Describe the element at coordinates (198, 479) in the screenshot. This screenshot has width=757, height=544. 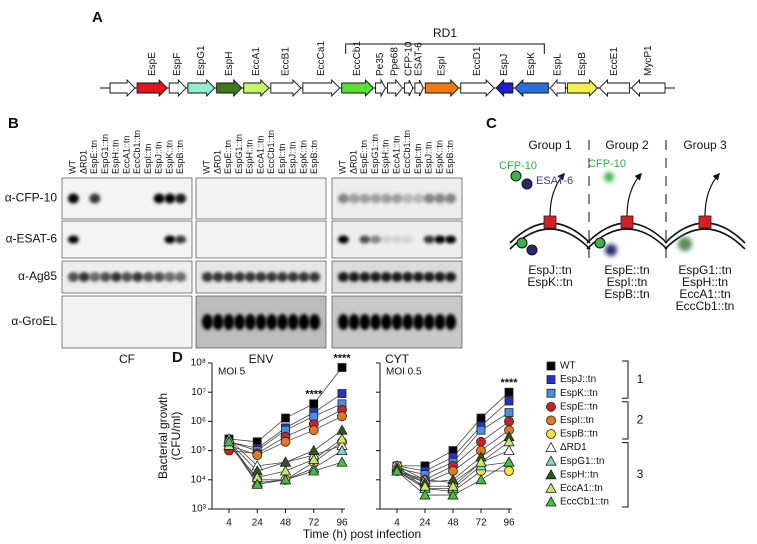
I see `y-tick-label: 10⁴` at that location.